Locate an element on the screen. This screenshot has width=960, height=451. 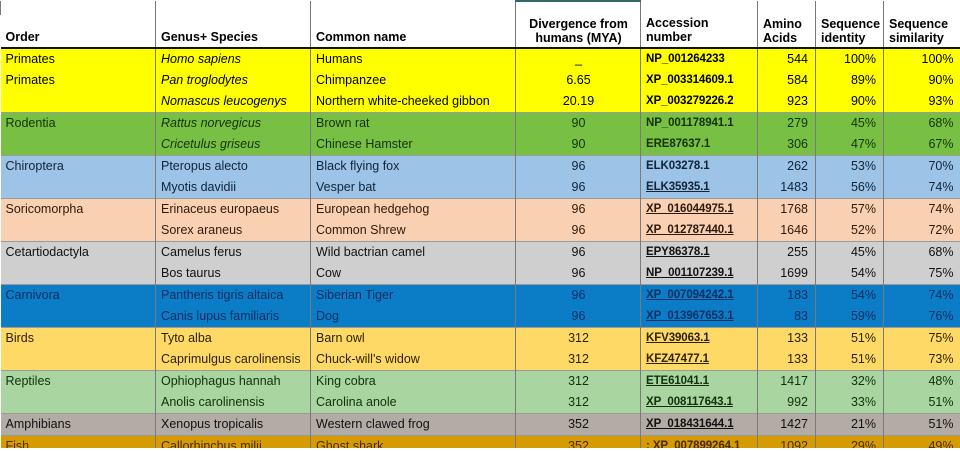
cell-common-name: Brown rat is located at coordinates (413, 123).